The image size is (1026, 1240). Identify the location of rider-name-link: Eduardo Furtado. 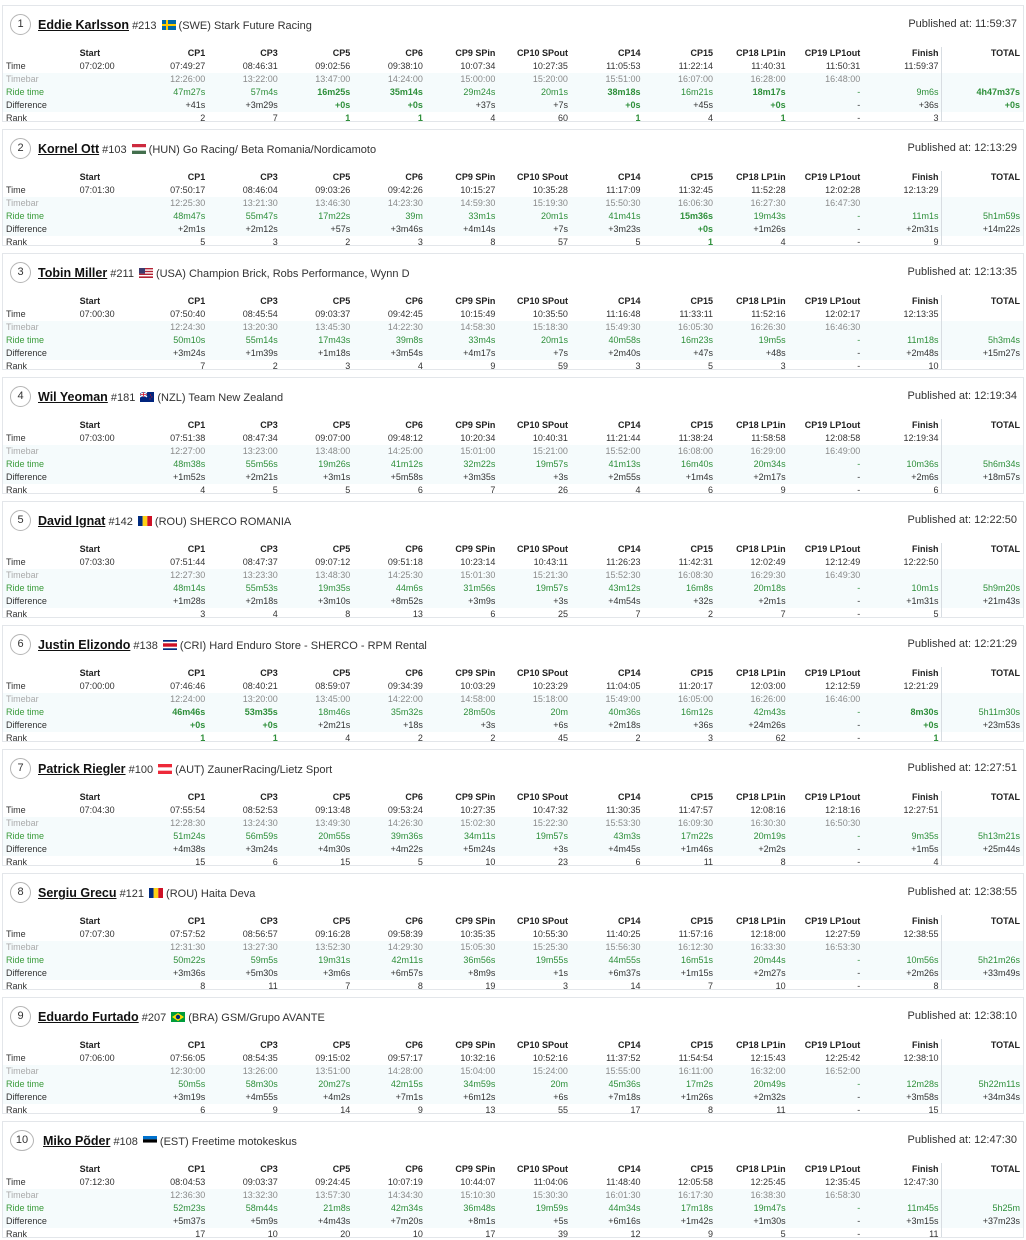
(88, 1017).